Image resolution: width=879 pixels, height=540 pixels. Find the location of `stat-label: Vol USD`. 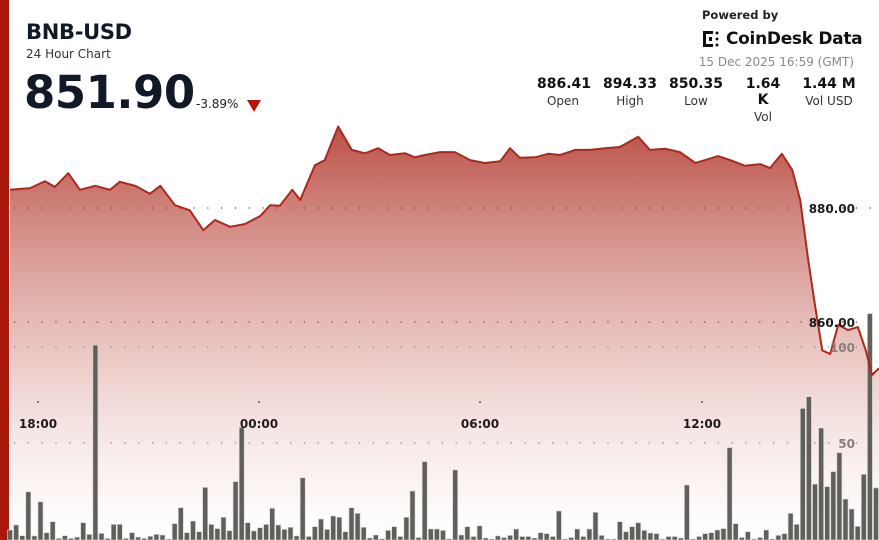

stat-label: Vol USD is located at coordinates (829, 101).